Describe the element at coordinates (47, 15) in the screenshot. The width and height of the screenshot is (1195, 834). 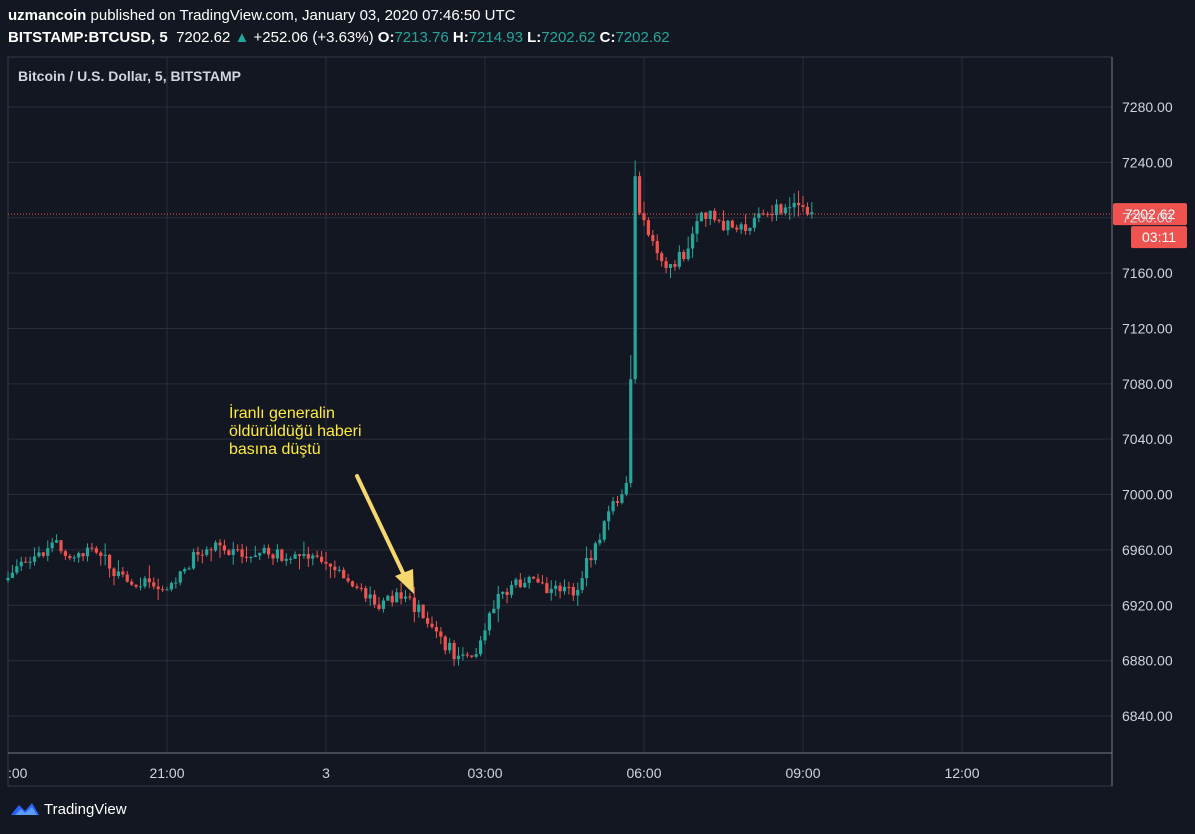
I see `publisher-name: uzmancoin` at that location.